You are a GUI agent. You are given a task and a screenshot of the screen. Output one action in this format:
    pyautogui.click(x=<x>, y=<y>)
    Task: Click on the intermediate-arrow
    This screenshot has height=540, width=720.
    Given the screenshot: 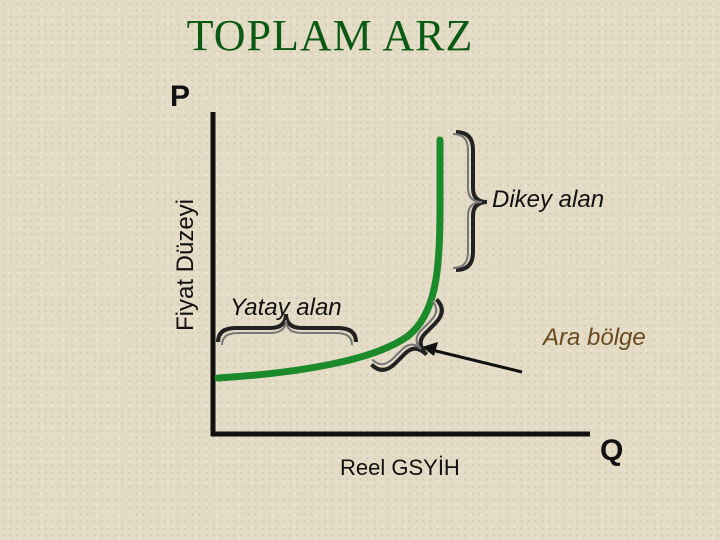 What is the action you would take?
    pyautogui.click(x=472, y=358)
    